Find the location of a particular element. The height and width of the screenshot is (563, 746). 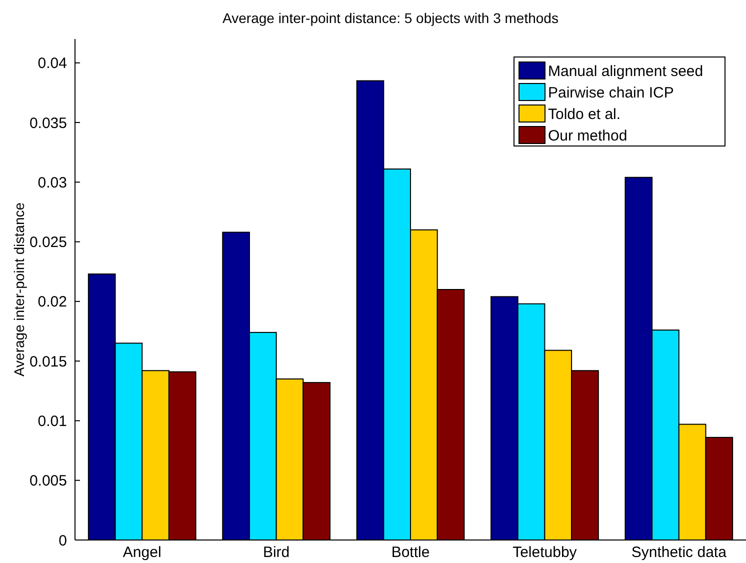

y-tick-label: 0.01 is located at coordinates (52, 421).